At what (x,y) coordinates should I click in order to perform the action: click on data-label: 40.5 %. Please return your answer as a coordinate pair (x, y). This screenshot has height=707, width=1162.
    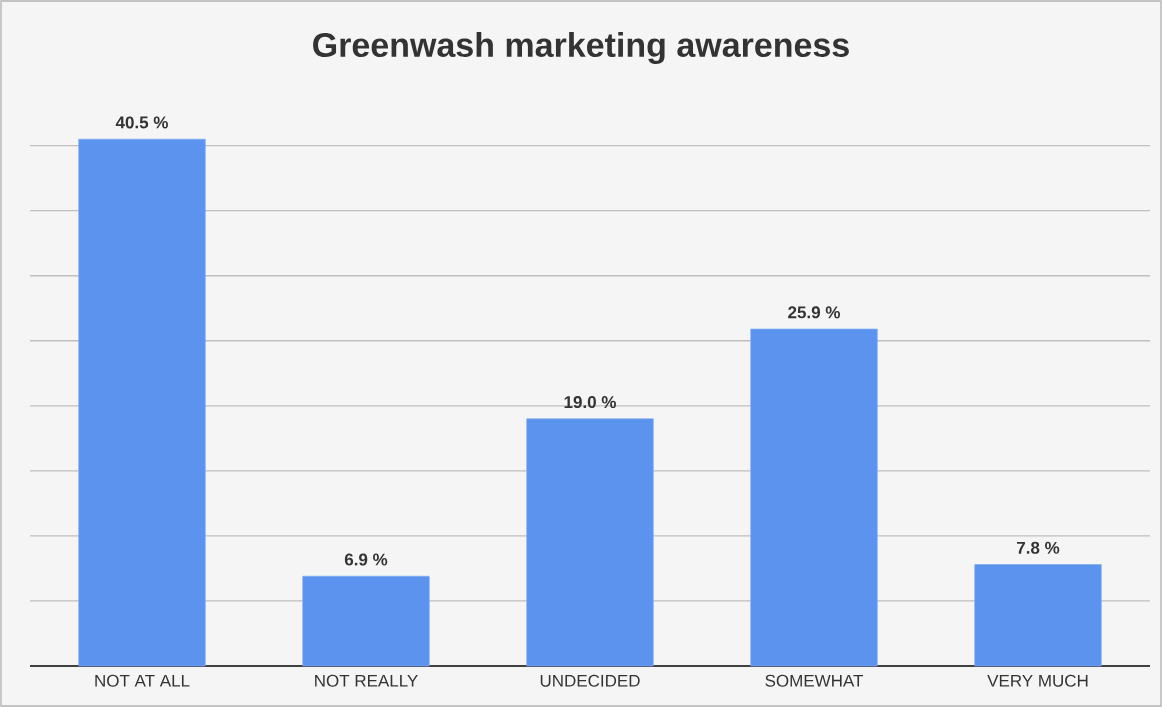
    Looking at the image, I should click on (141, 122).